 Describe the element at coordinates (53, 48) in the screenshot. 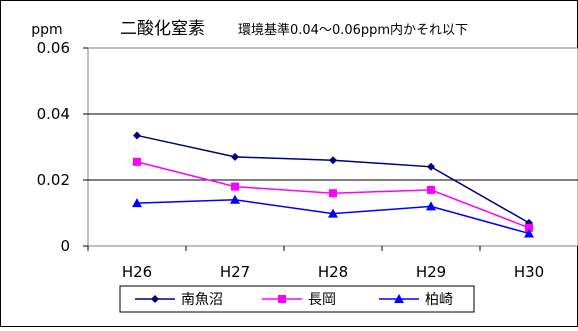

I see `y-tick-label: 0.06` at that location.